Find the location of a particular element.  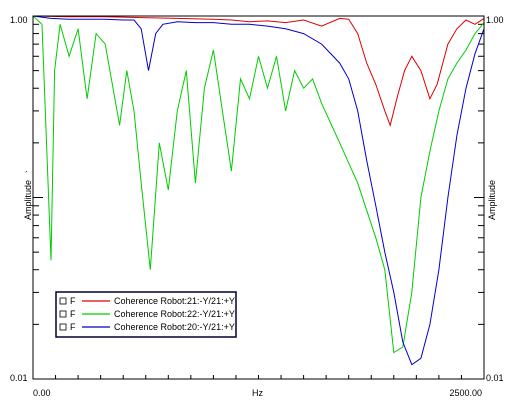

left-axis-ticks is located at coordinates (38, 197).